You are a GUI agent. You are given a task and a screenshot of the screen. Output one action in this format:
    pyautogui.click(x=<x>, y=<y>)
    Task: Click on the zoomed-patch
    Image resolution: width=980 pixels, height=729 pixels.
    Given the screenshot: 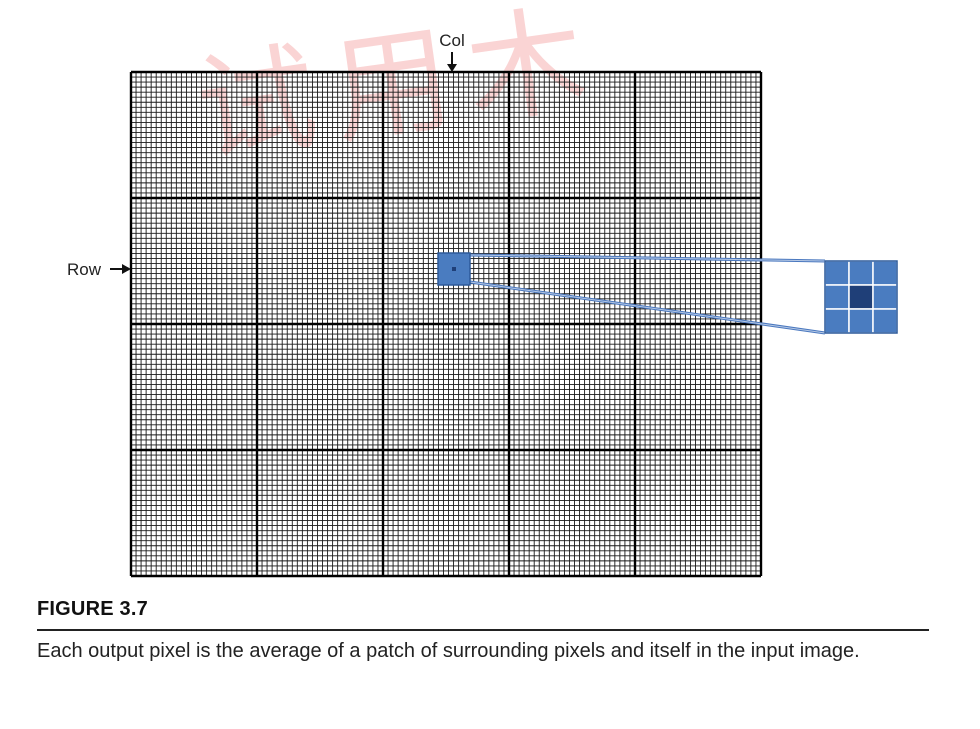 What is the action you would take?
    pyautogui.click(x=861, y=297)
    